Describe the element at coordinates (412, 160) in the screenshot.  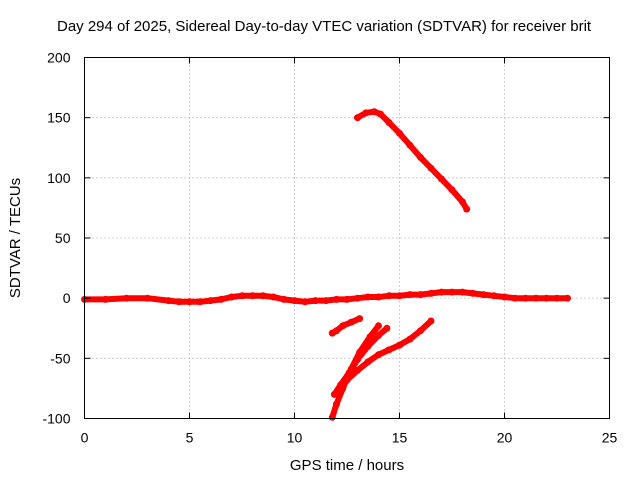
I see `series-line` at that location.